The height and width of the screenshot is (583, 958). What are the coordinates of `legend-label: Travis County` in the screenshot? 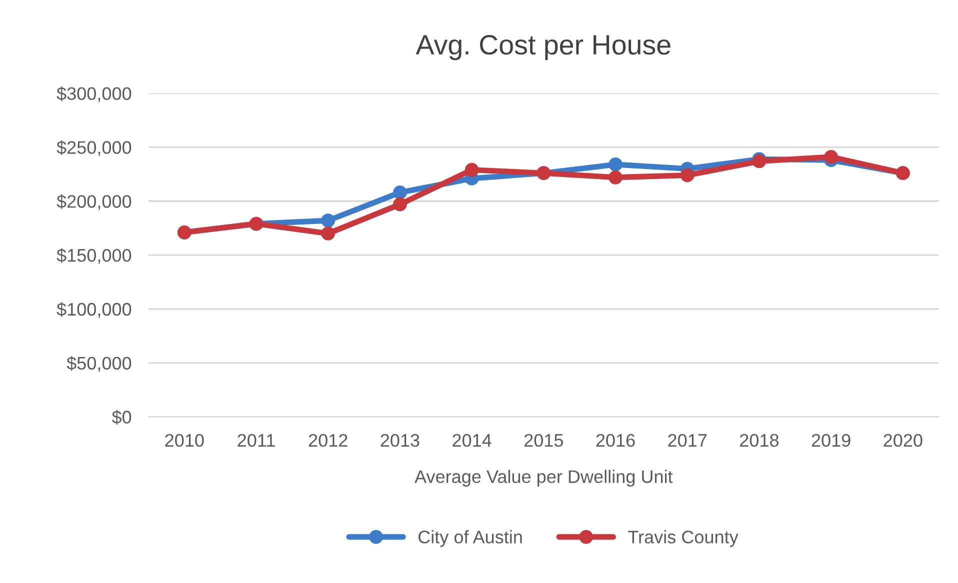 It's located at (683, 538).